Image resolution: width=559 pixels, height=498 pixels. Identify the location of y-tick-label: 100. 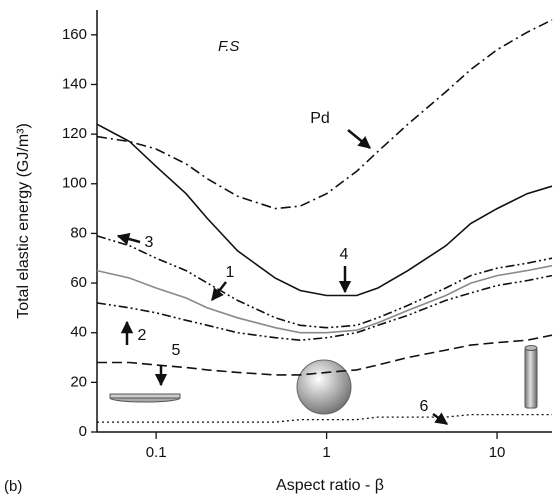
(74, 183).